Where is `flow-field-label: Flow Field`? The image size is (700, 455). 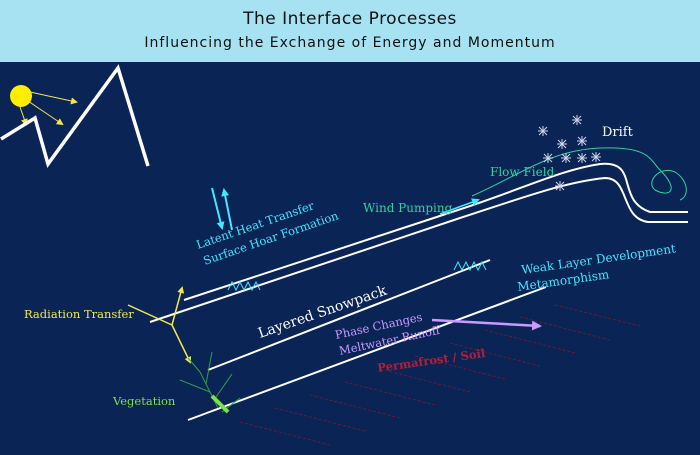
flow-field-label: Flow Field is located at coordinates (522, 172).